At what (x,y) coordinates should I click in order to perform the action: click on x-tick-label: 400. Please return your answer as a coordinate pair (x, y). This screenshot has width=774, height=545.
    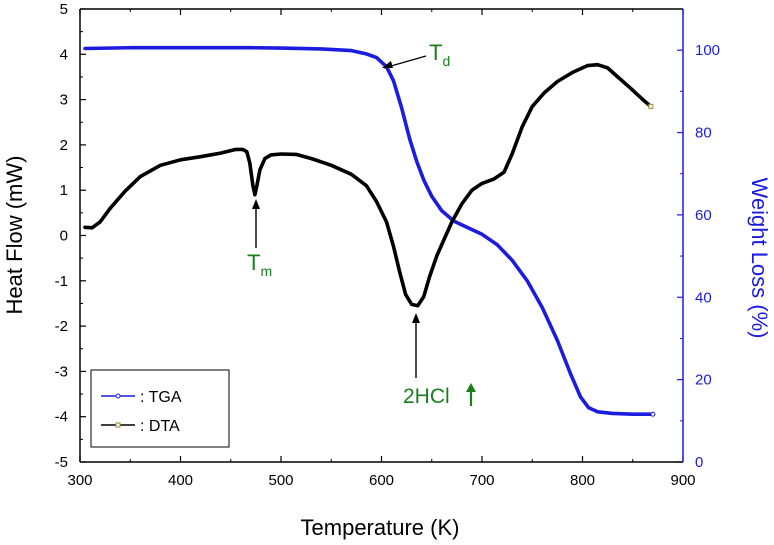
    Looking at the image, I should click on (180, 480).